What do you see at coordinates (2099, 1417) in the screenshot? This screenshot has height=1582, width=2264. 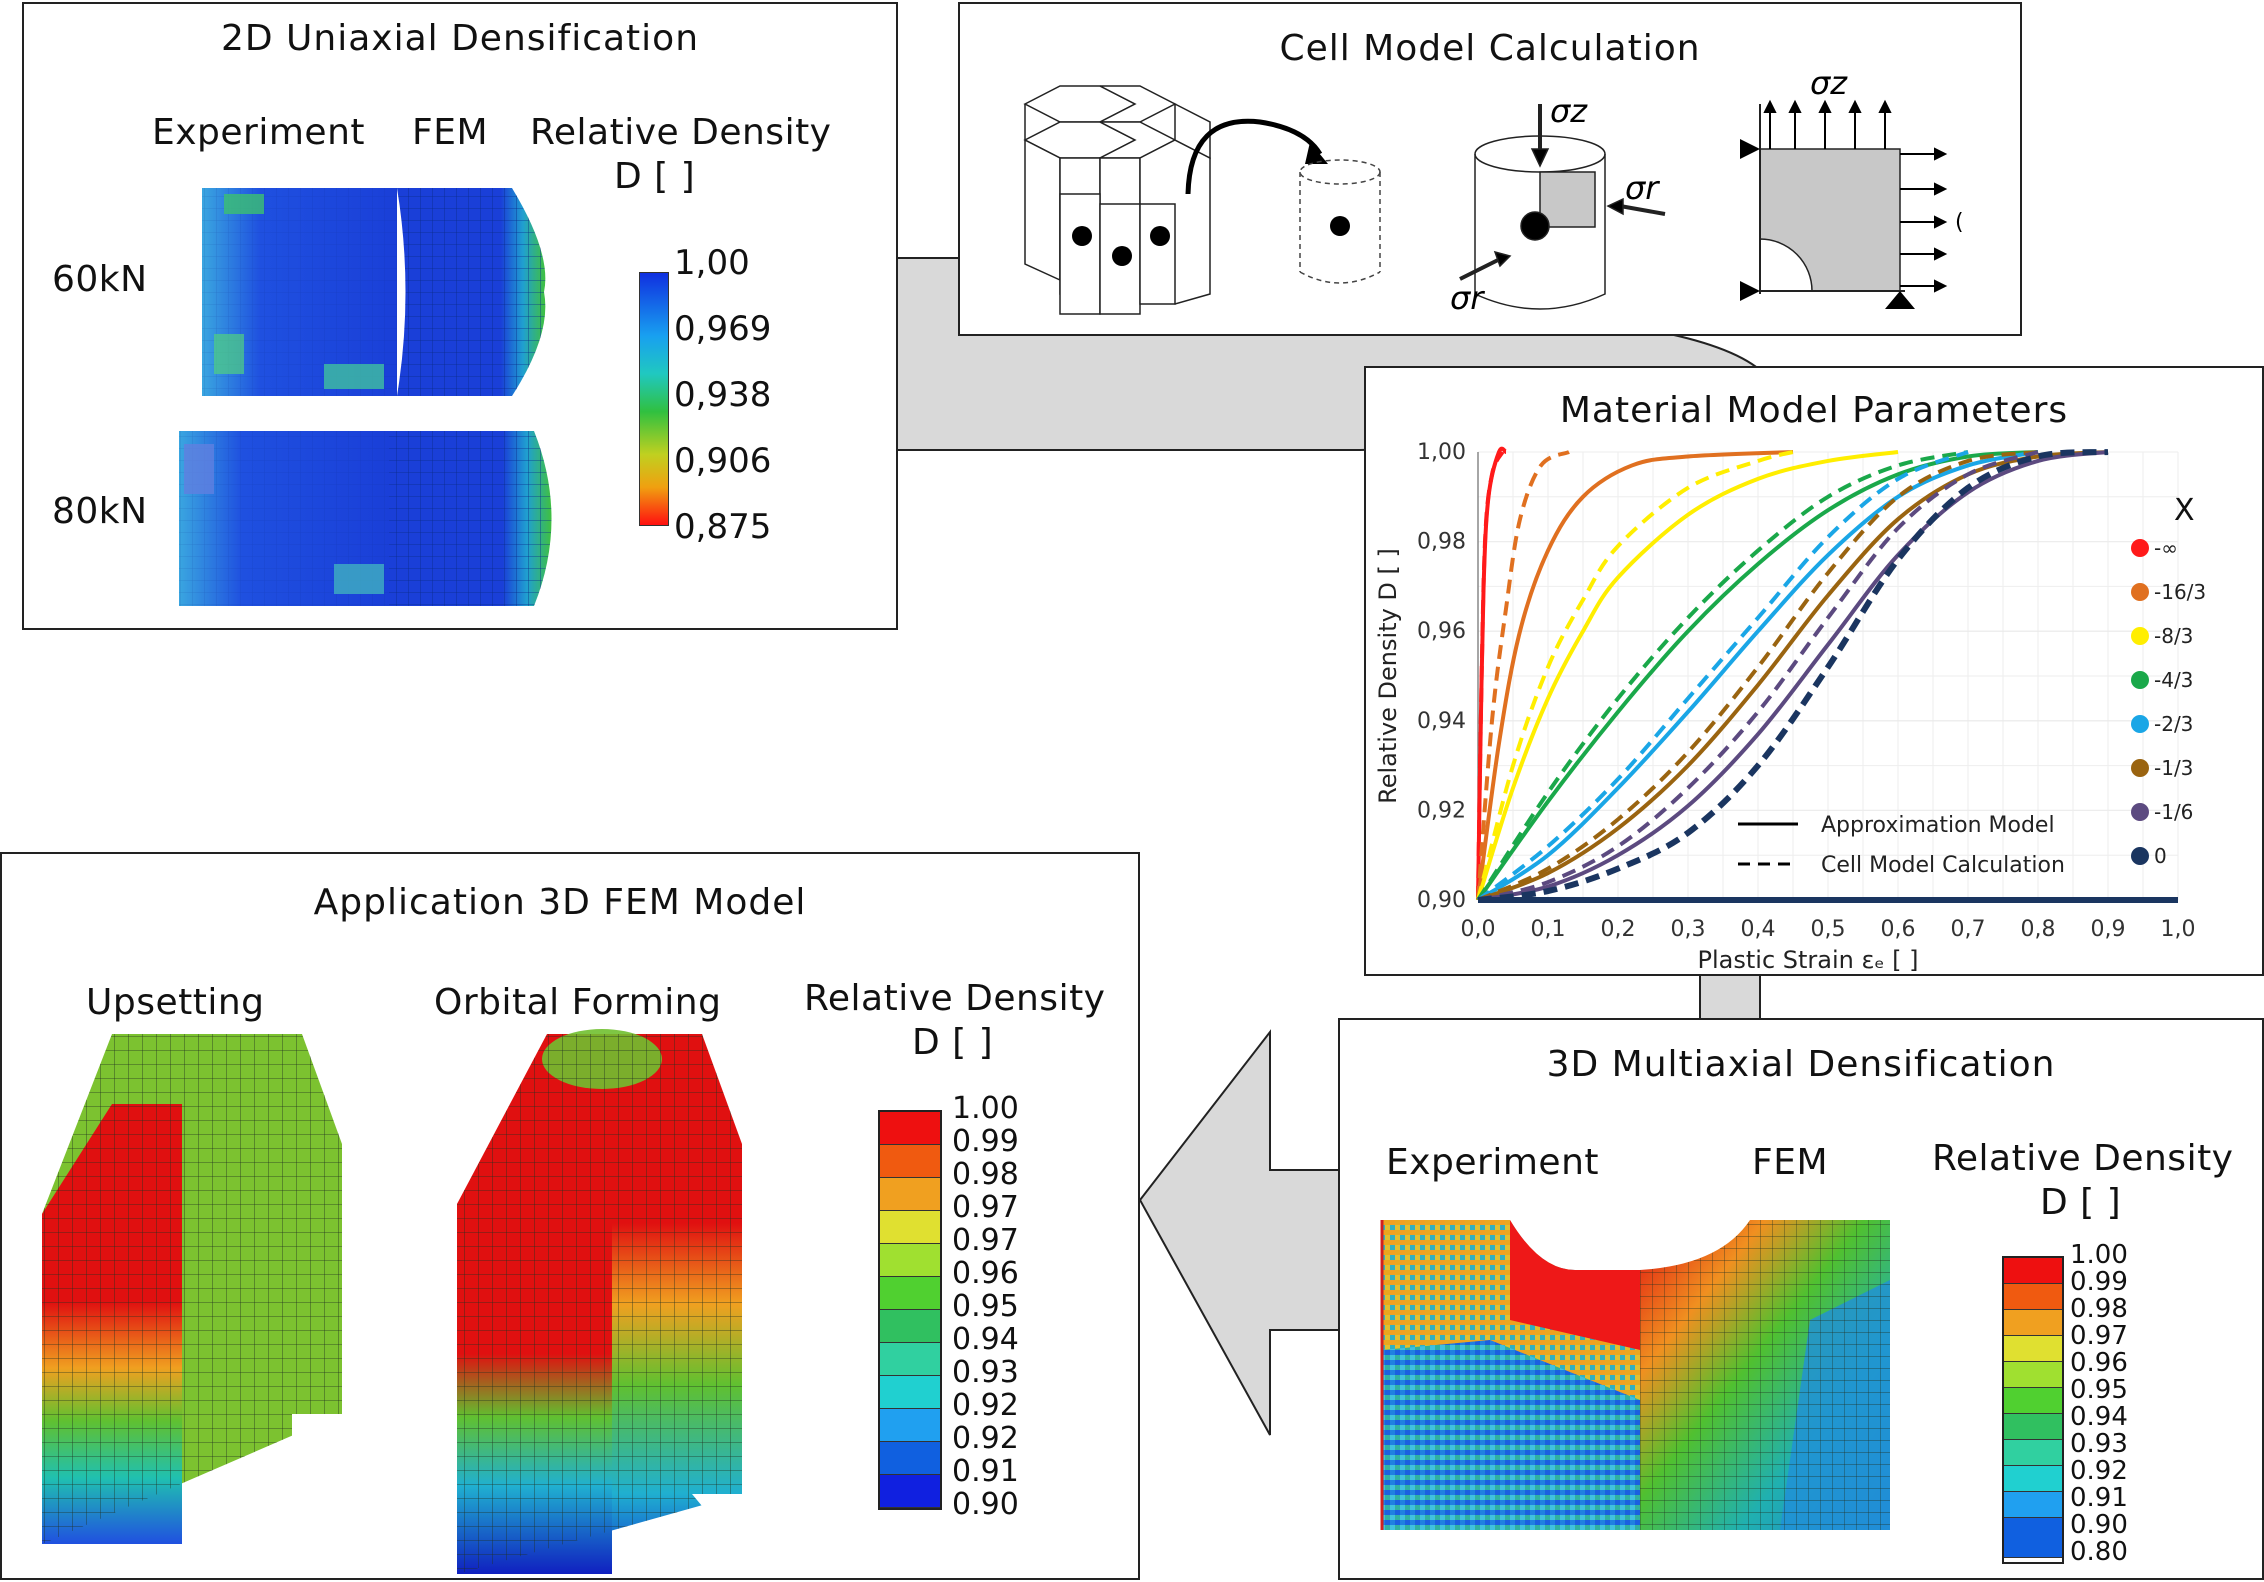 I see `multi-cb-label-6: 0.94` at bounding box center [2099, 1417].